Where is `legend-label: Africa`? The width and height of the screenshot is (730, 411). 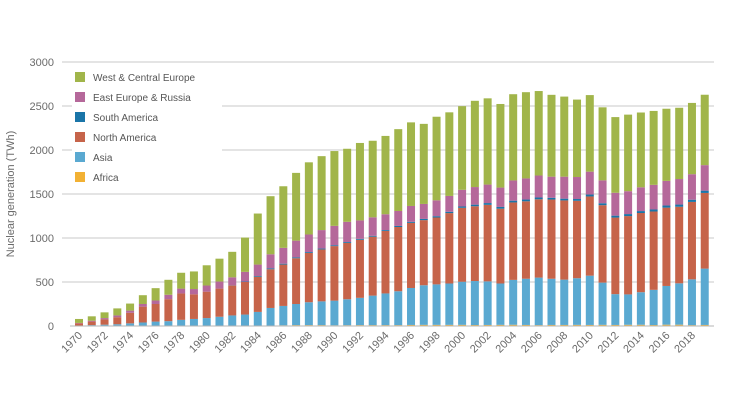 legend-label: Africa is located at coordinates (106, 178).